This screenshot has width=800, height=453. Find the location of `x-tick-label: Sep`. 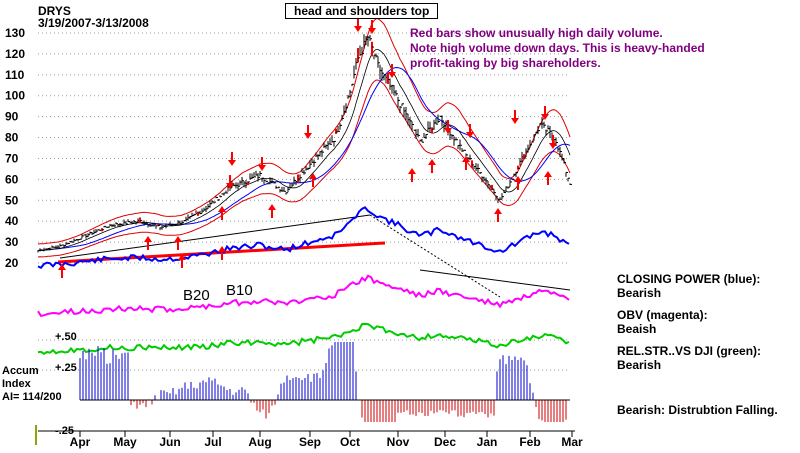

x-tick-label: Sep is located at coordinates (310, 442).